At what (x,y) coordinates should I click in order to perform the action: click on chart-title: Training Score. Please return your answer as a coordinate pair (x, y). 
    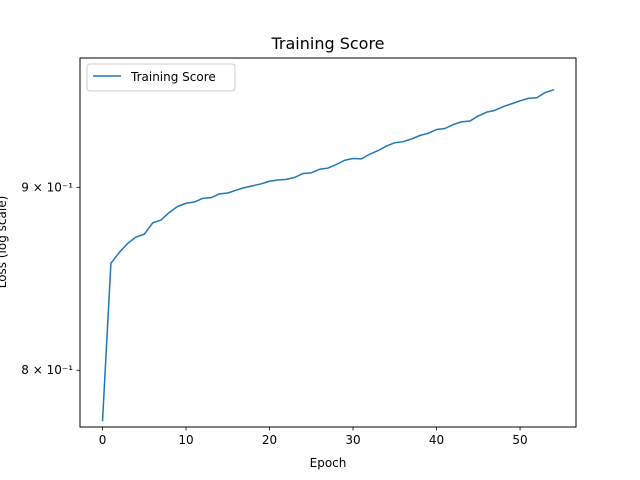
    Looking at the image, I should click on (327, 43).